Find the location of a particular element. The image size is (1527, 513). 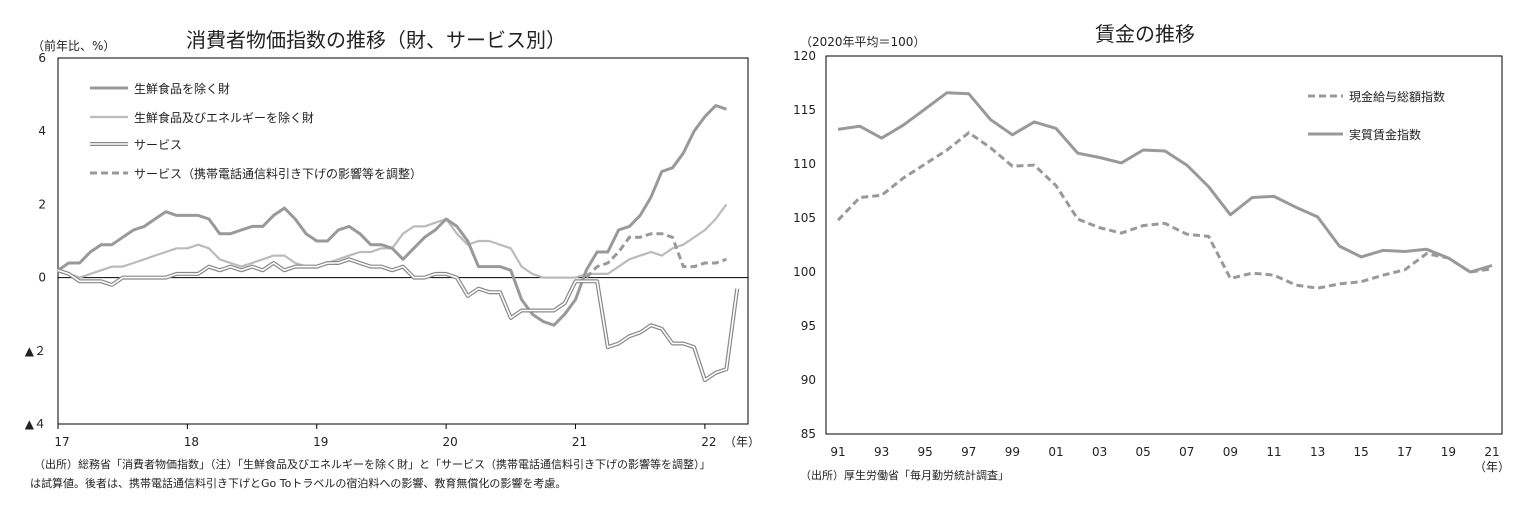

cpi-x-unit: （年） is located at coordinates (742, 442).